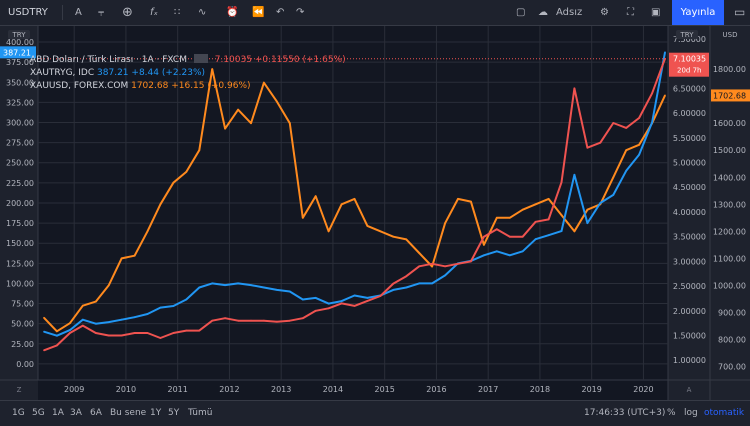 The image size is (750, 426). I want to click on alert-clock-icon: ⏰, so click(232, 12).